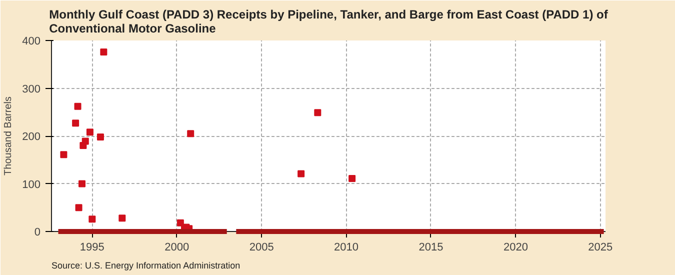  What do you see at coordinates (31, 42) in the screenshot?
I see `y-tick-label: 400` at bounding box center [31, 42].